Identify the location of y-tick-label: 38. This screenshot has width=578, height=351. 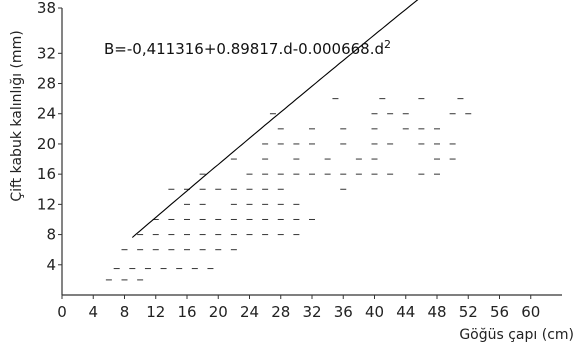
(46, 8).